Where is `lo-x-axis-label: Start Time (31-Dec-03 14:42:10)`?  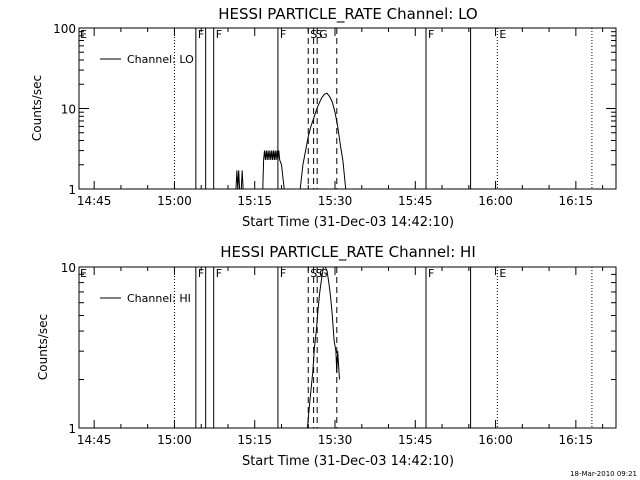
lo-x-axis-label: Start Time (31-Dec-03 14:42:10) is located at coordinates (348, 222).